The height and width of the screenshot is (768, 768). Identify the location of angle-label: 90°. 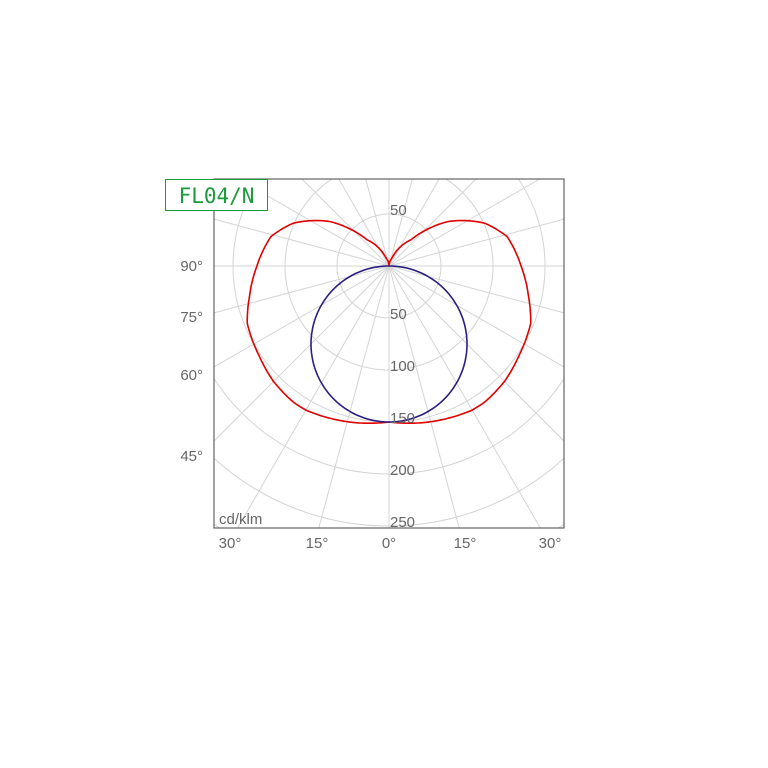
(191, 266).